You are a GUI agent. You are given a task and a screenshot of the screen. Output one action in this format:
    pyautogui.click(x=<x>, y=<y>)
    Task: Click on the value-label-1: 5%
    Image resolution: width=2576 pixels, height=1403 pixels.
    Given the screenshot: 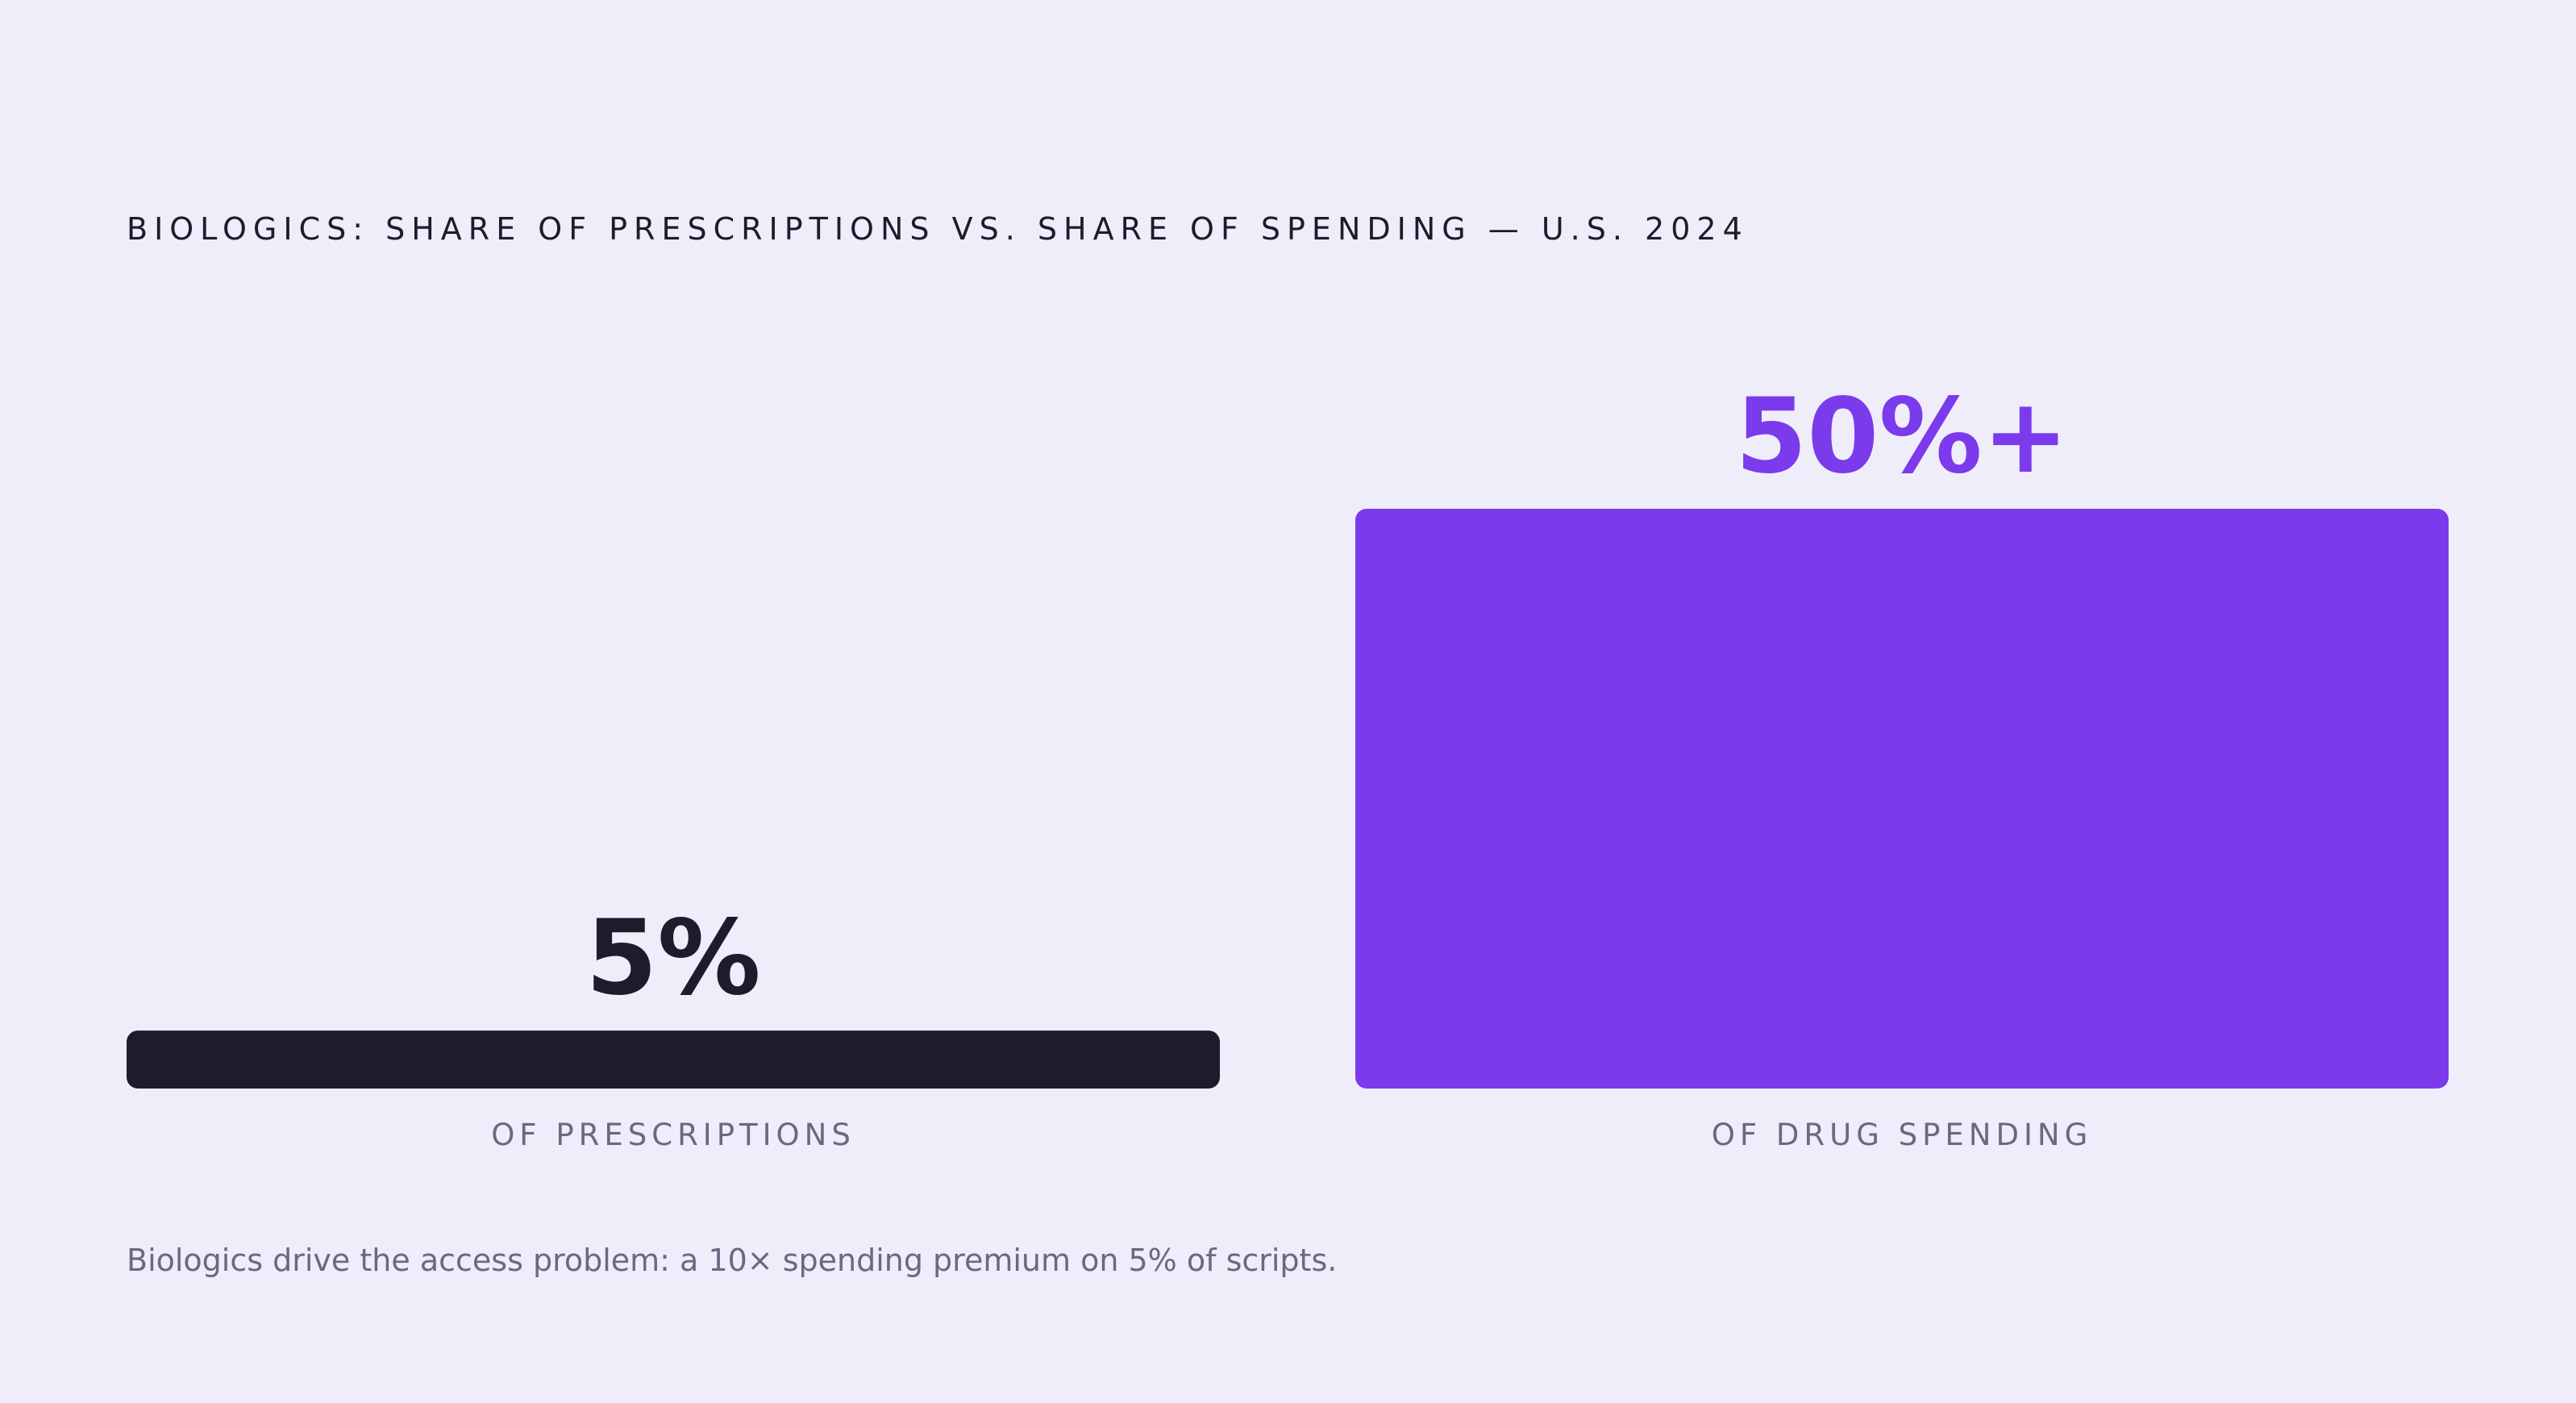 What is the action you would take?
    pyautogui.click(x=672, y=958)
    